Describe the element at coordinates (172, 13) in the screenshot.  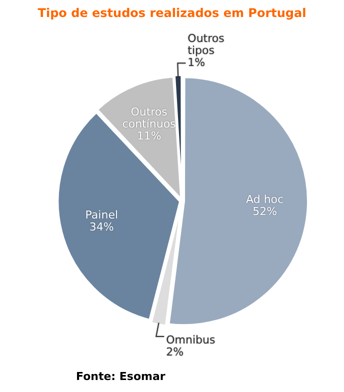
I see `chart-title: Tipo de estudos realizados em Portugal` at that location.